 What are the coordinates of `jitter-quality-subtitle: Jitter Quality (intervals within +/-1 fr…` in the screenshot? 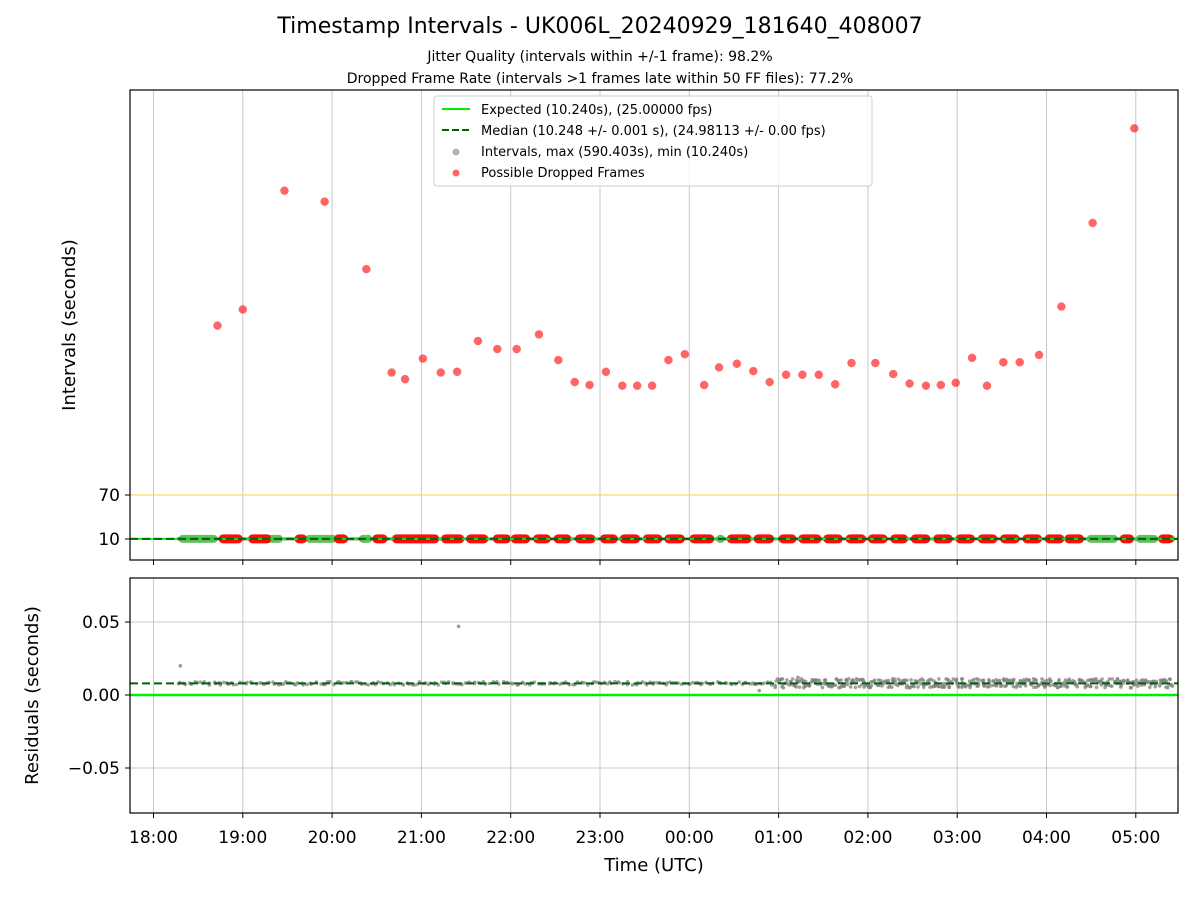 It's located at (600, 57).